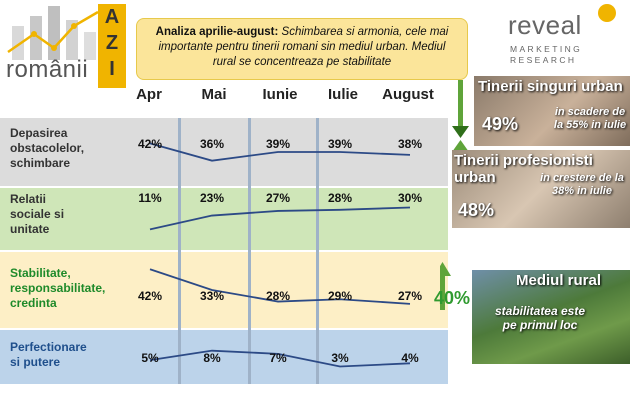  Describe the element at coordinates (445, 286) in the screenshot. I see `arrow-up-rural-icon` at that location.